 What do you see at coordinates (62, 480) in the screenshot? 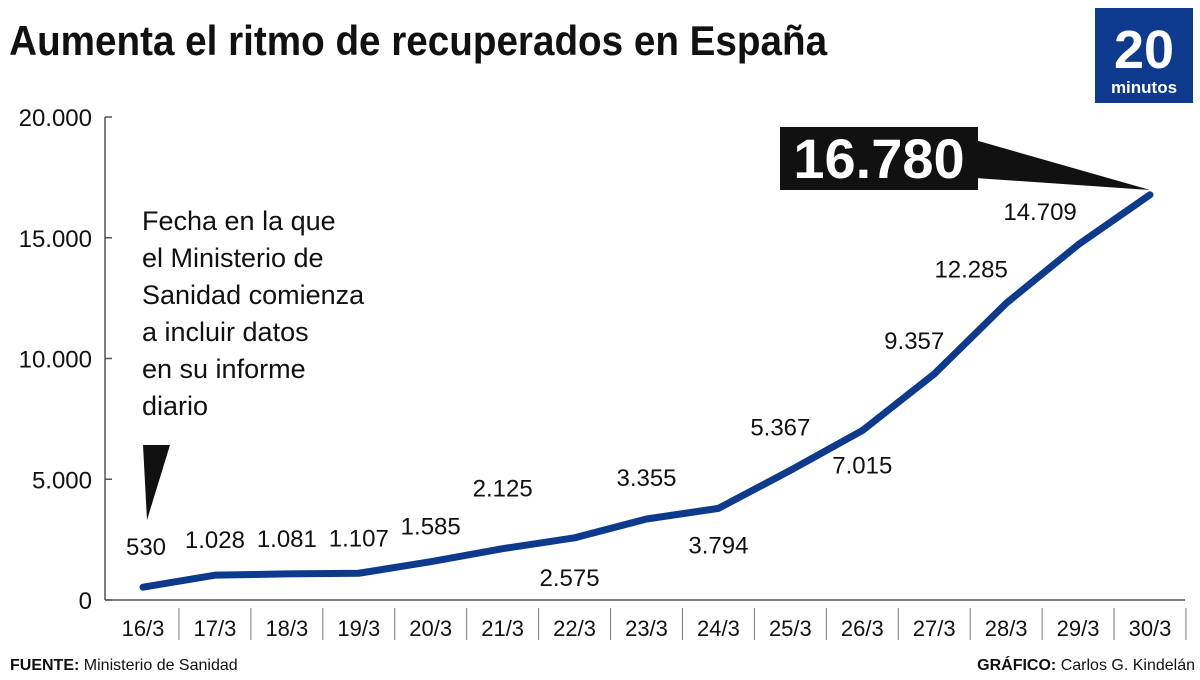
I see `y-tick-label: 5.000` at bounding box center [62, 480].